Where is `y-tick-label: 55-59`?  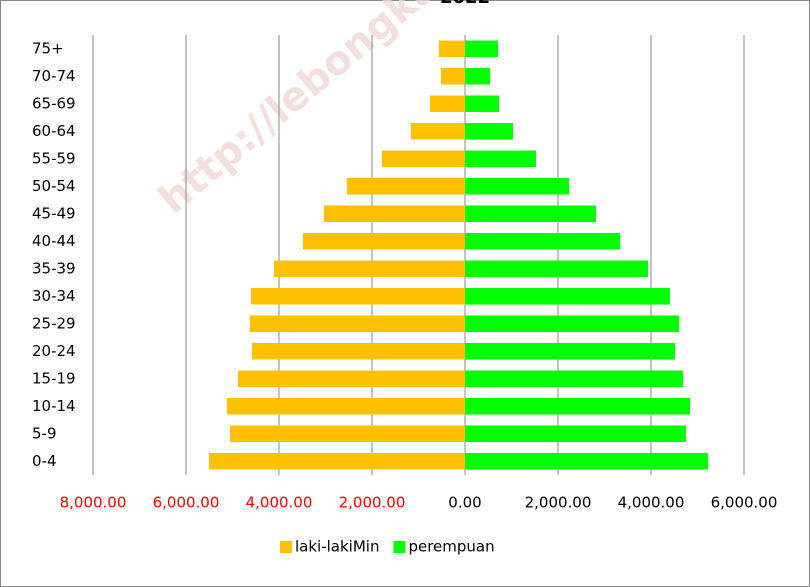
y-tick-label: 55-59 is located at coordinates (54, 158).